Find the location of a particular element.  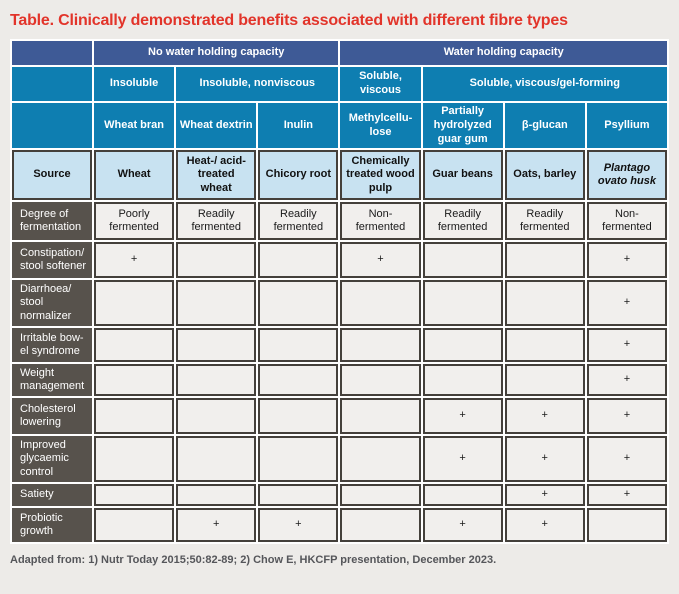

source-cell: Wheat is located at coordinates (134, 175).